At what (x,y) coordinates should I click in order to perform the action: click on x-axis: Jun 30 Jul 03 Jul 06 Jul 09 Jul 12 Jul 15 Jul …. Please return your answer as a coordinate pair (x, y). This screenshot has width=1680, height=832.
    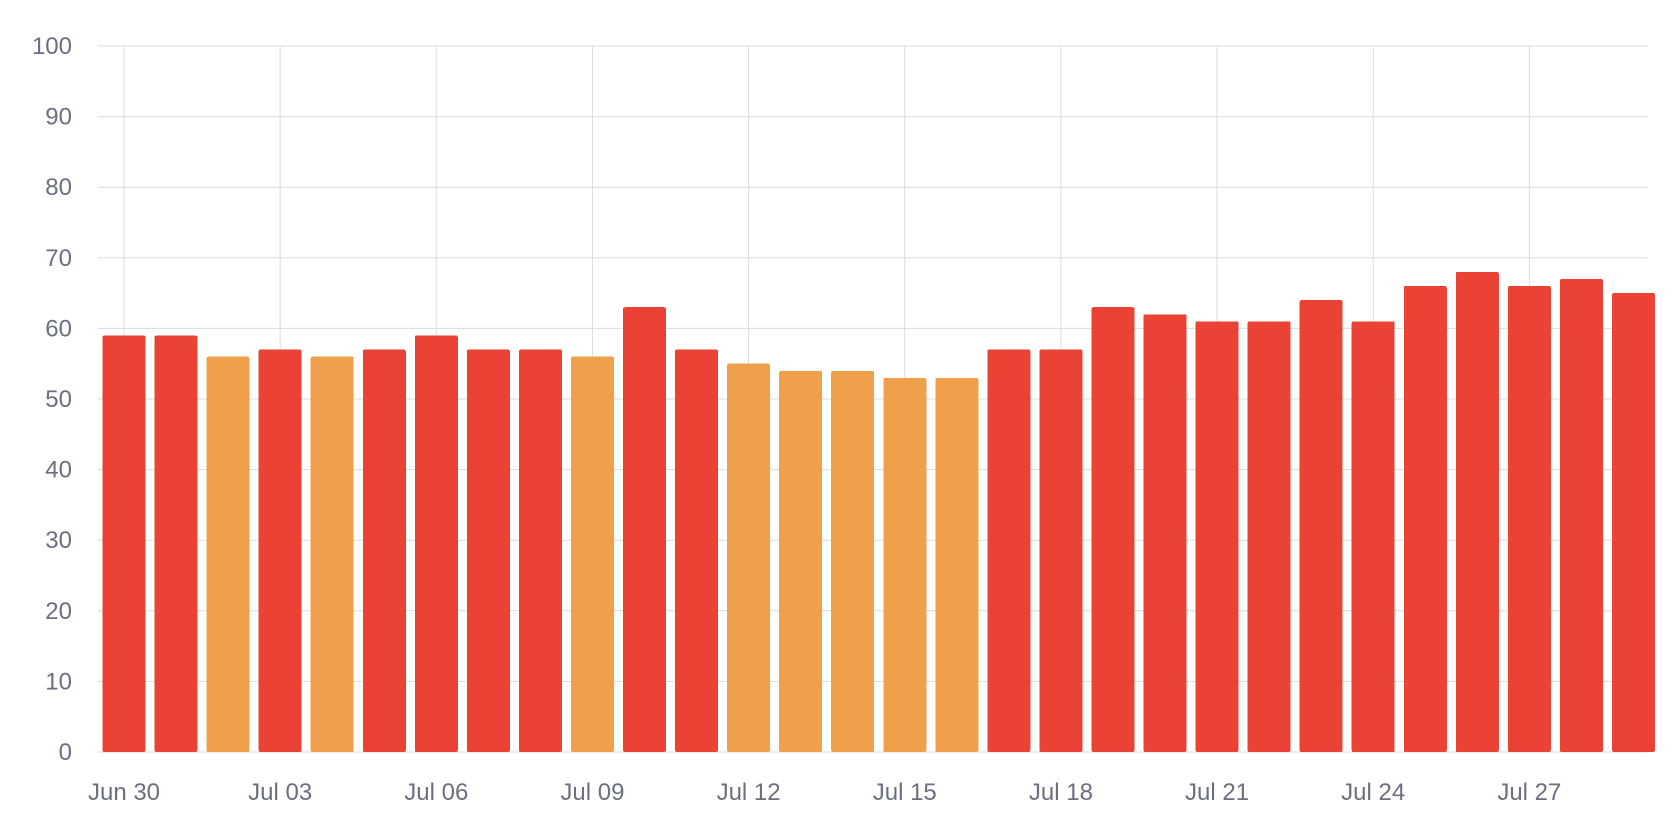
    Looking at the image, I should click on (824, 792).